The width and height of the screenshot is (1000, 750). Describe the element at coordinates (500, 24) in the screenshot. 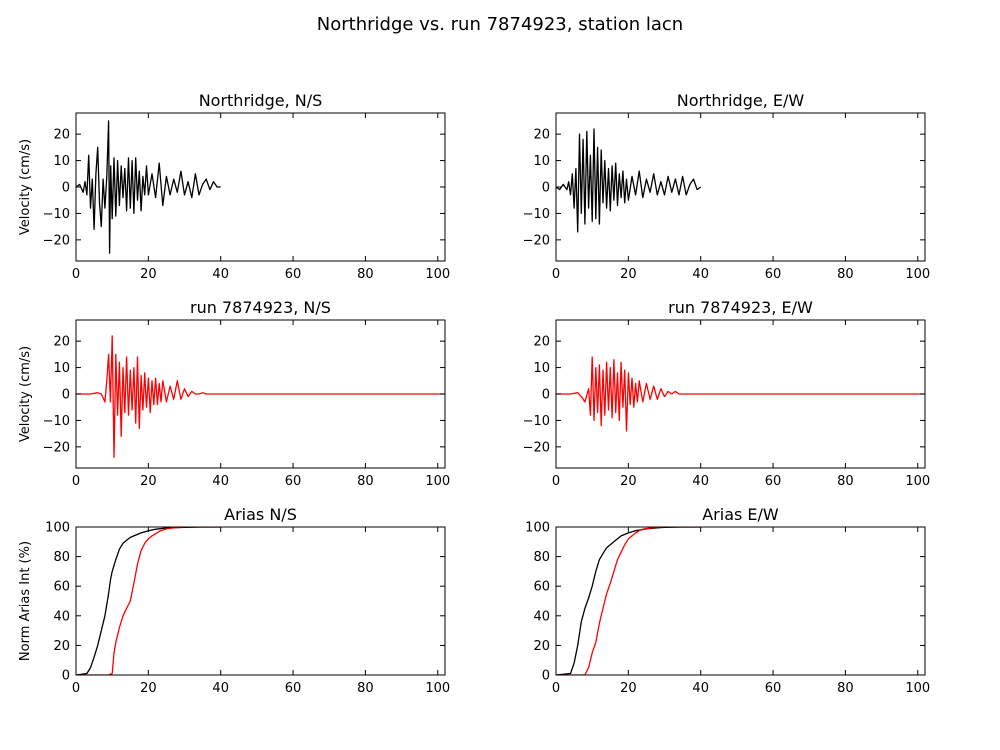

I see `figure-title: Northridge vs. run 7874923, station lacn` at that location.